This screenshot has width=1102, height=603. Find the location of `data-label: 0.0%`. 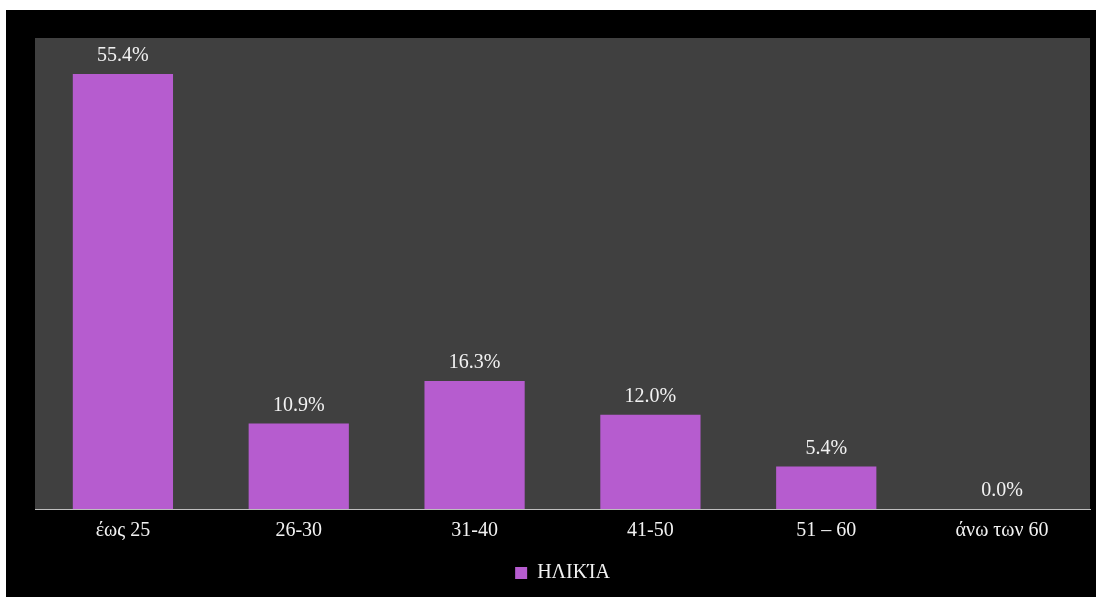

data-label: 0.0% is located at coordinates (1002, 489).